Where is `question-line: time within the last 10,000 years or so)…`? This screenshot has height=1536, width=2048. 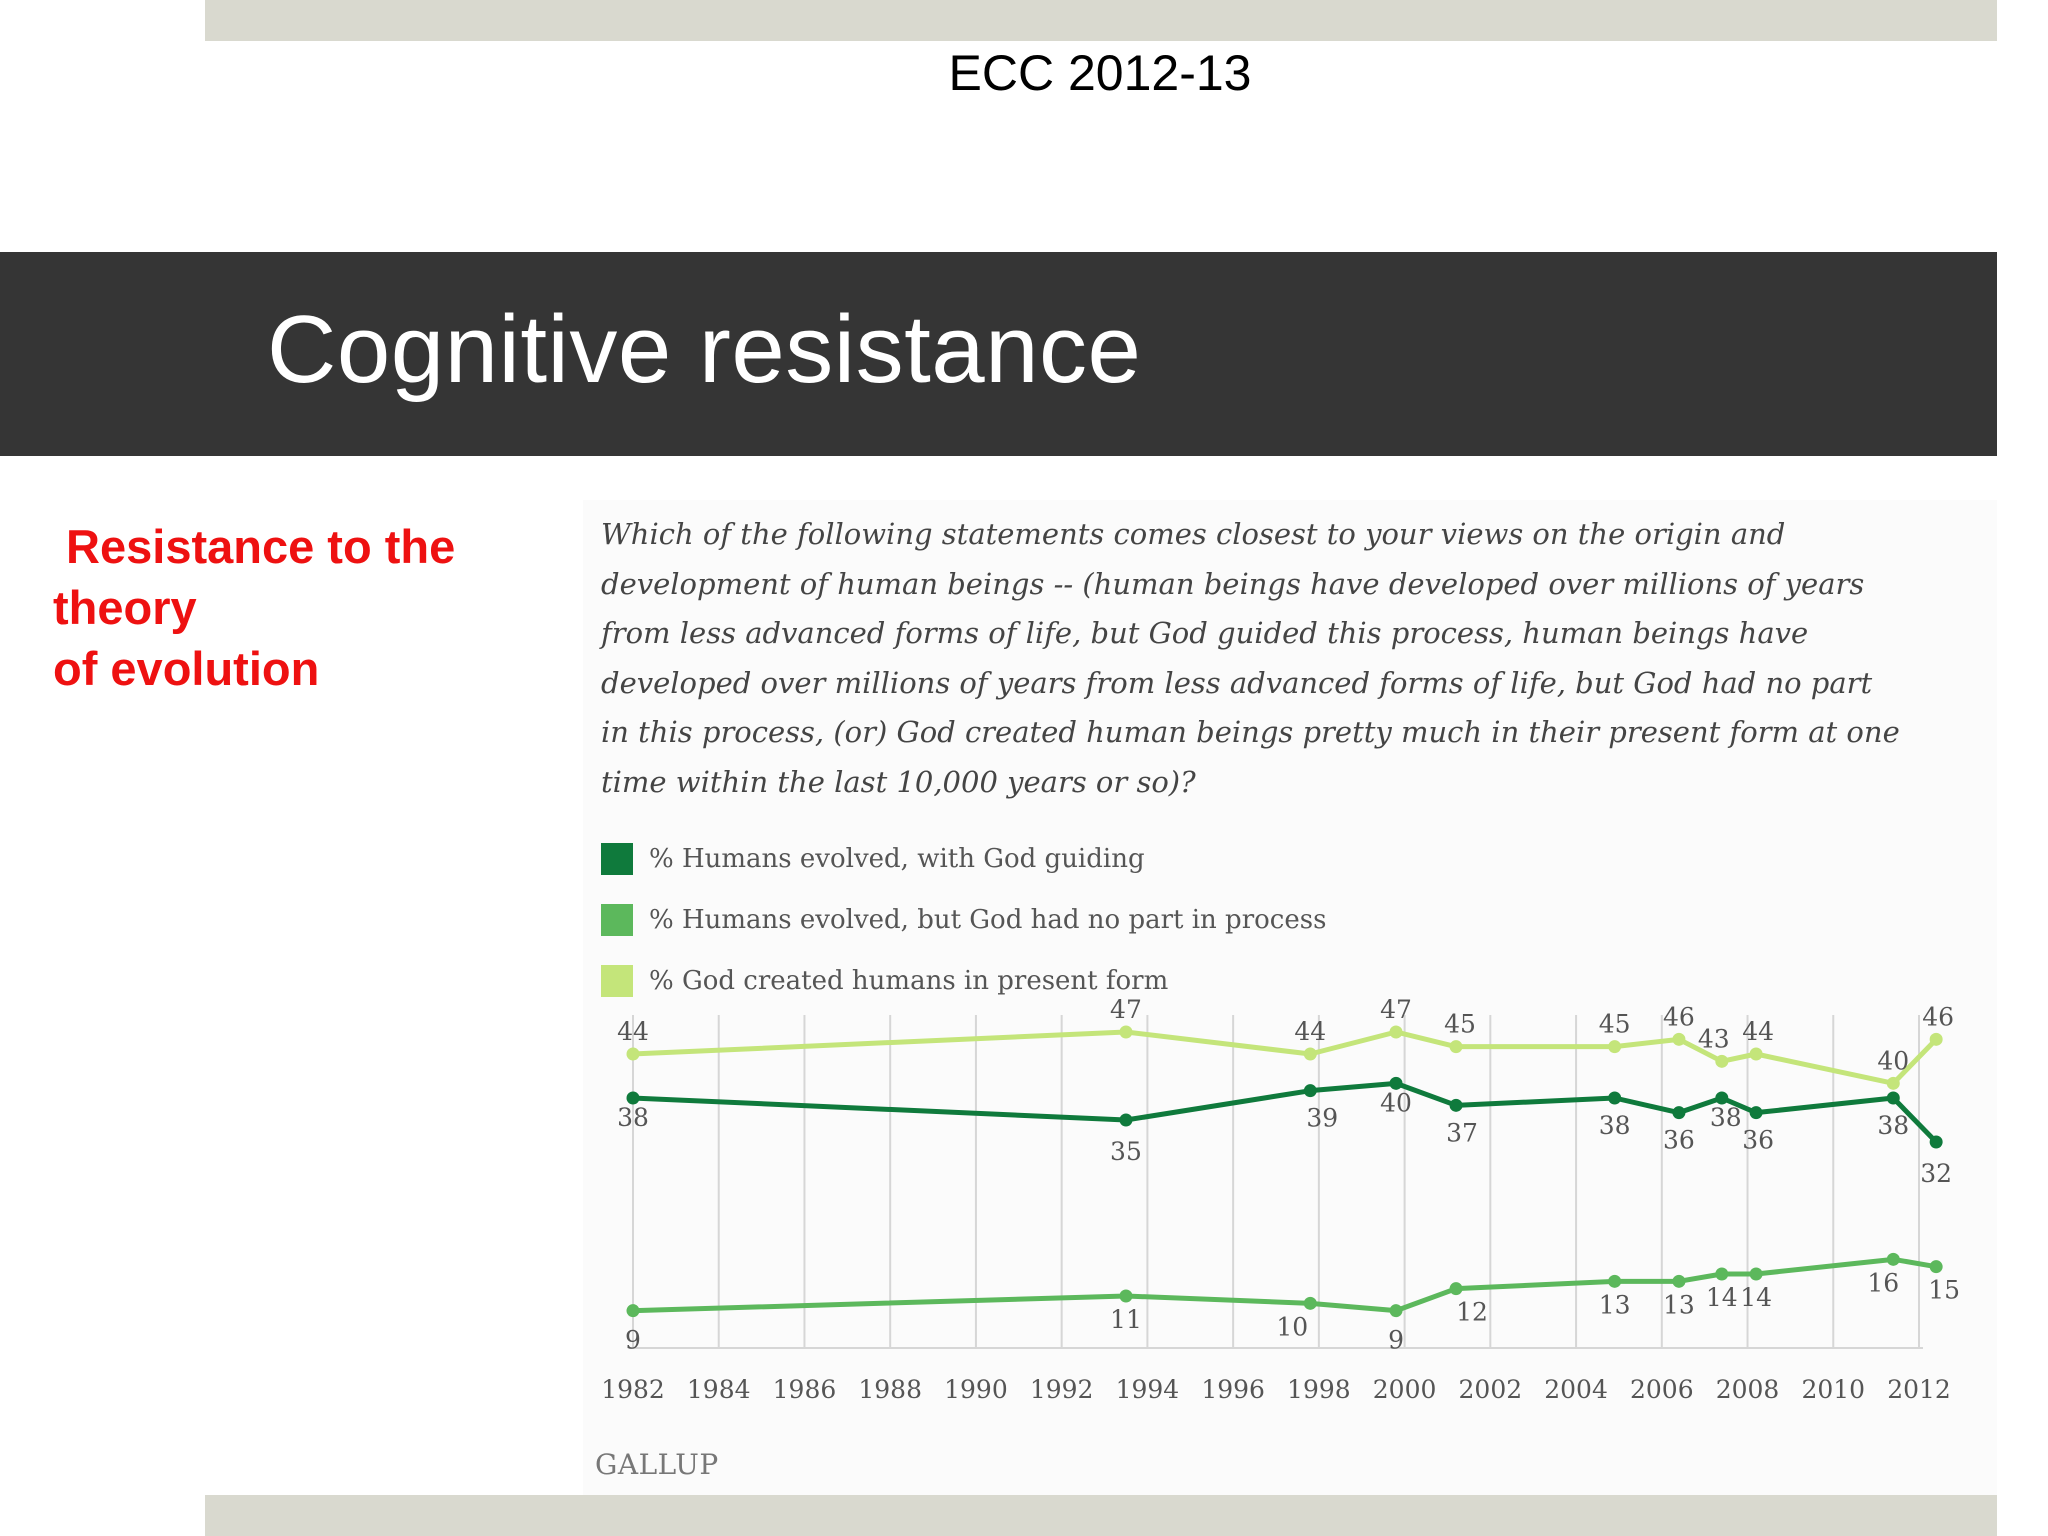
question-line: time within the last 10,000 years or so)… is located at coordinates (898, 781).